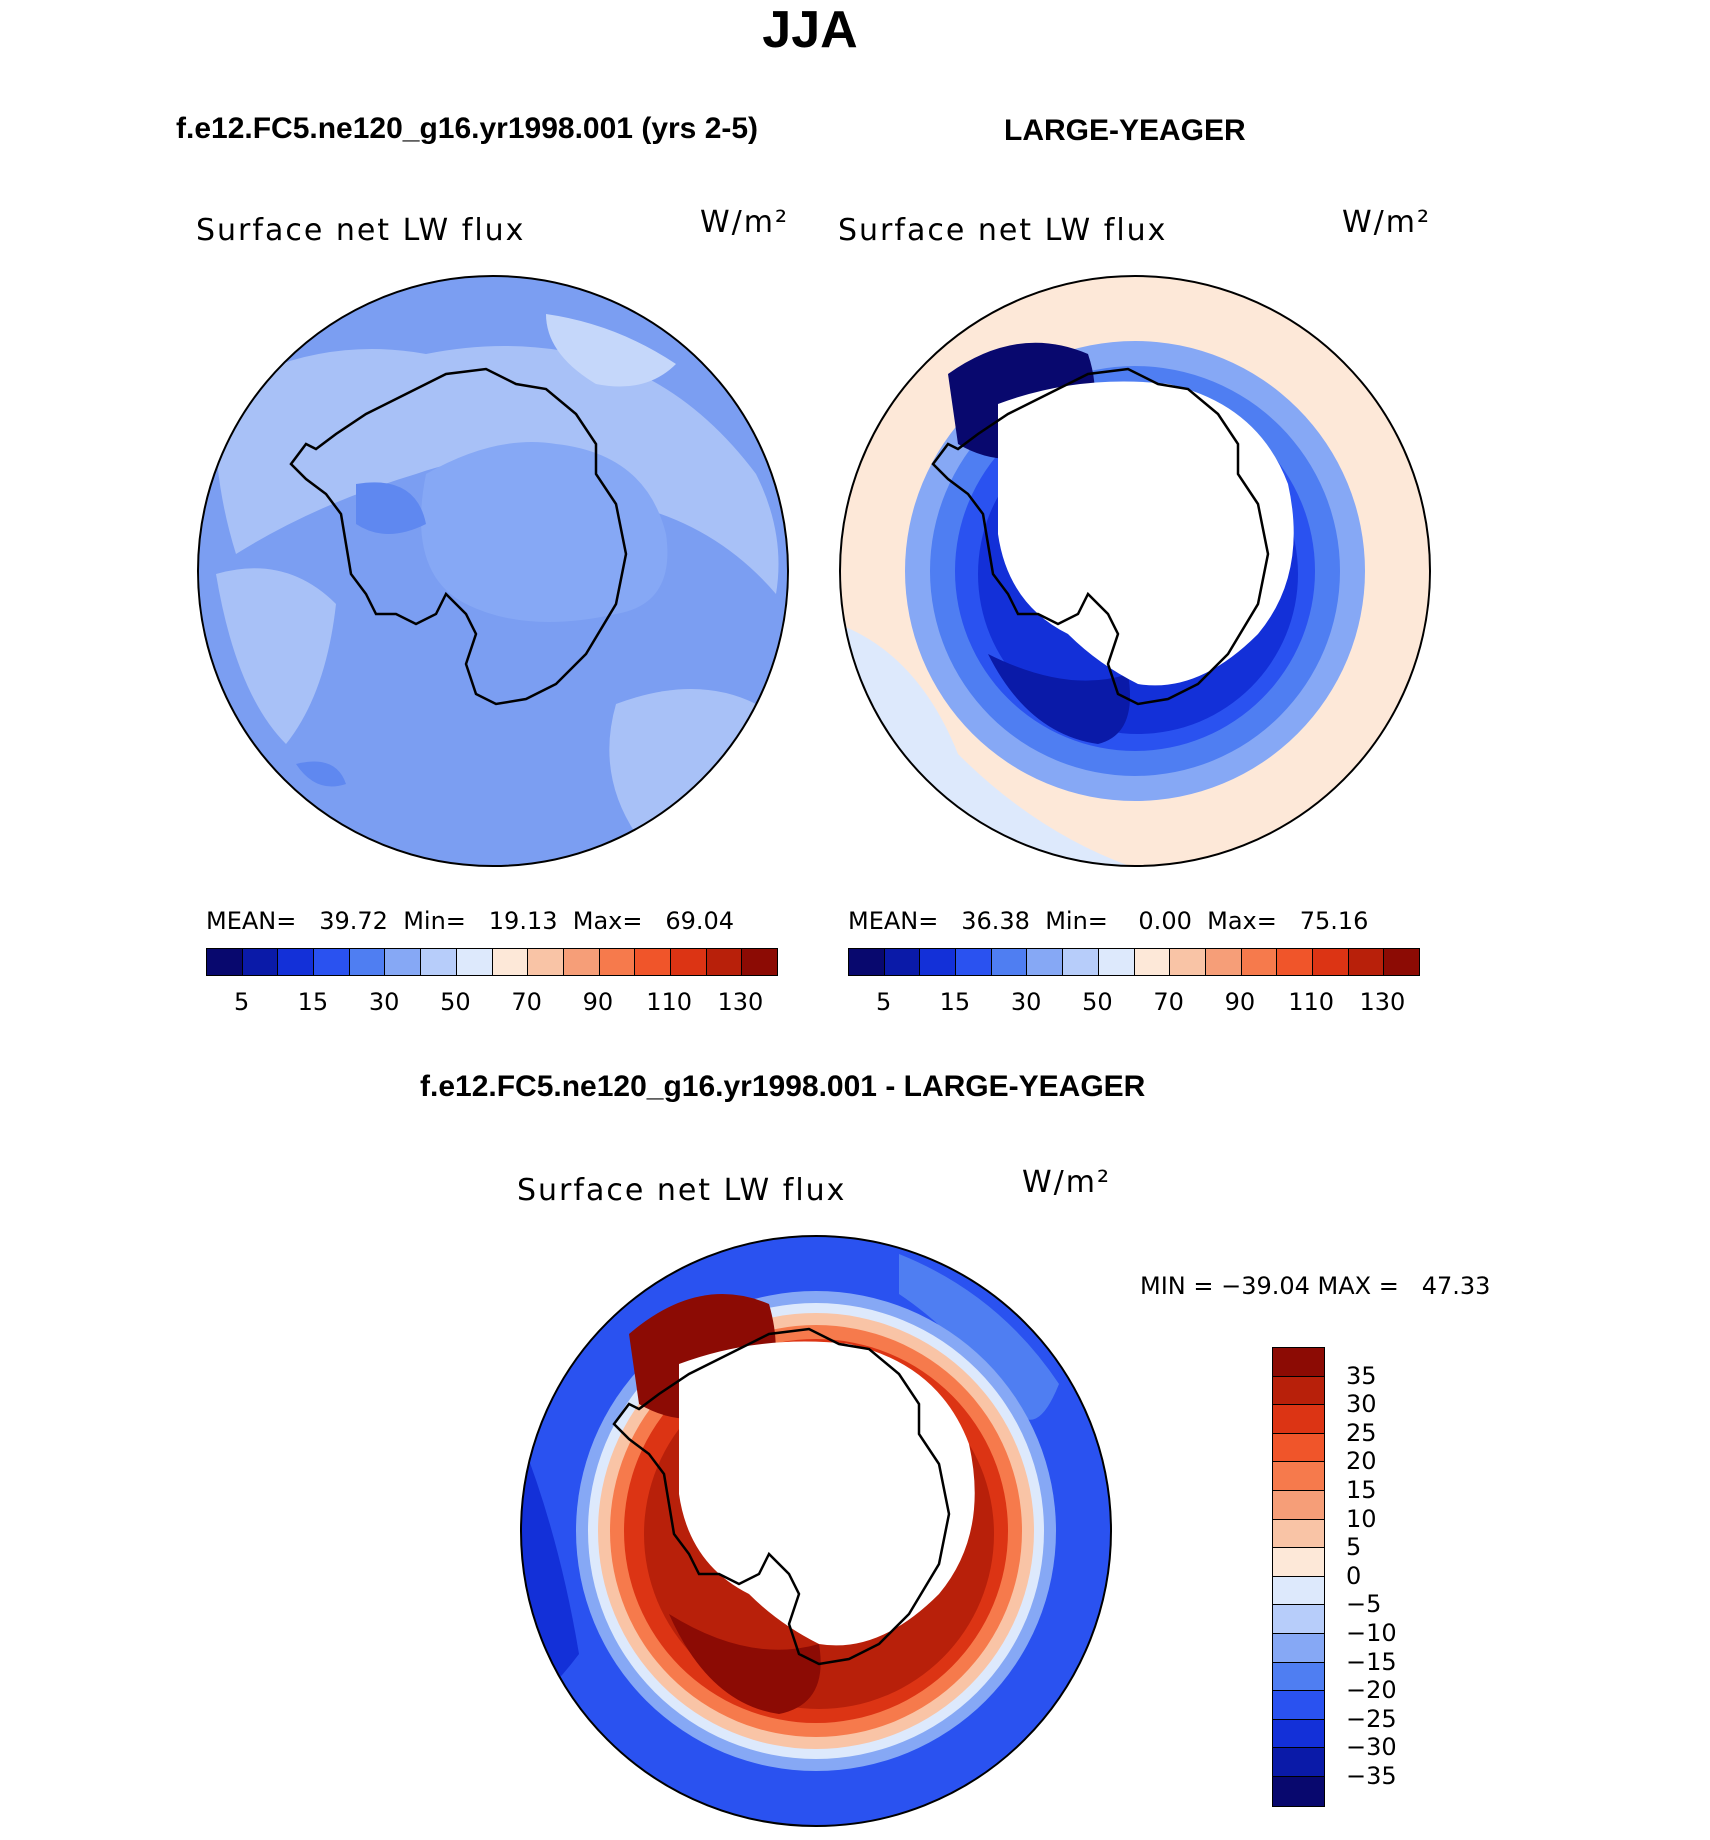 The height and width of the screenshot is (1840, 1710). Describe the element at coordinates (1361, 1518) in the screenshot. I see `colorbar-tick-label: 10` at that location.